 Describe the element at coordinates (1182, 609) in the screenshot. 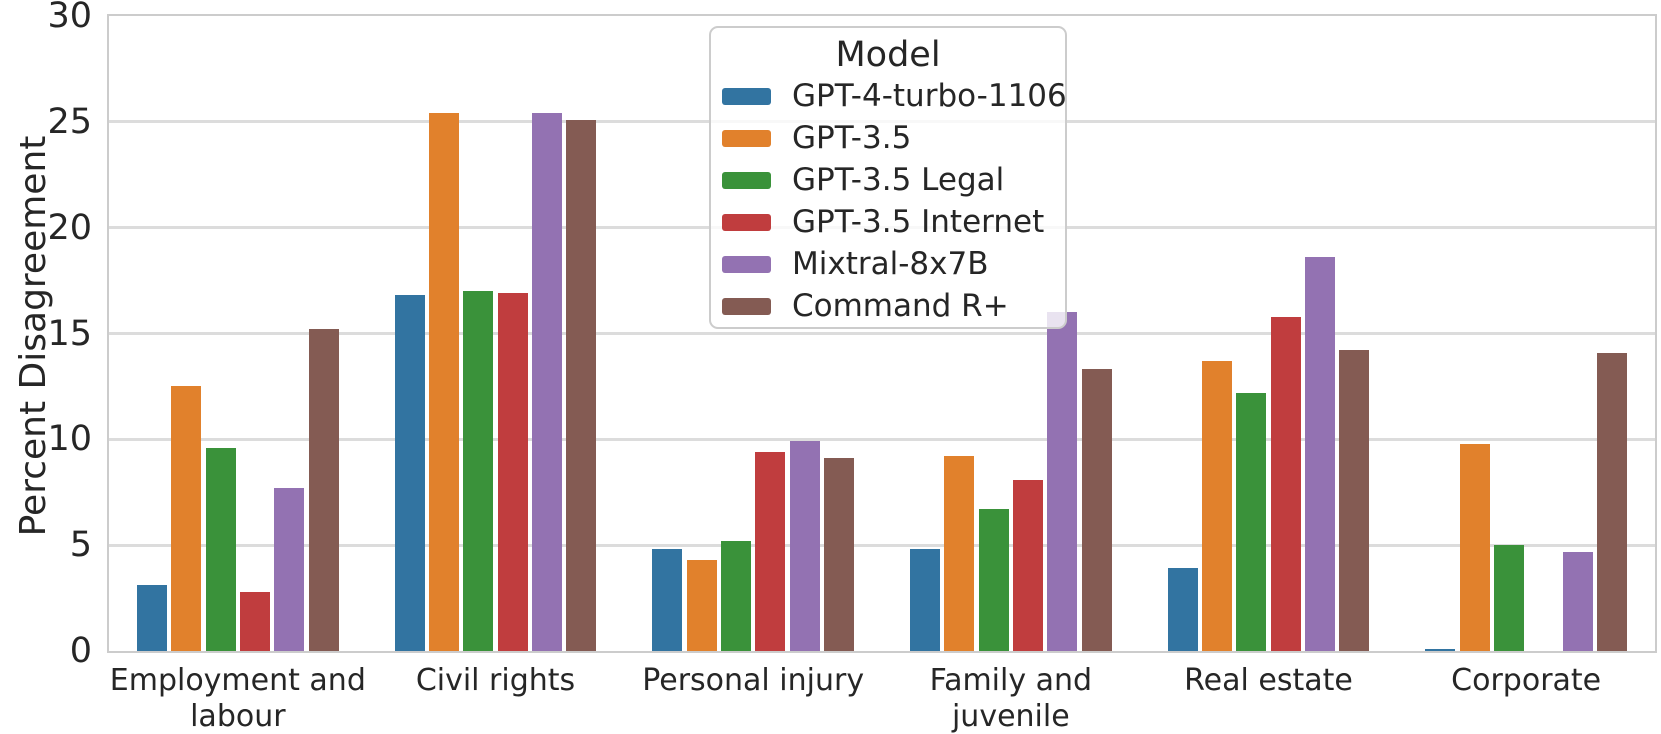

I see `bar-GPT-4-turbo-1106-Real estate` at that location.